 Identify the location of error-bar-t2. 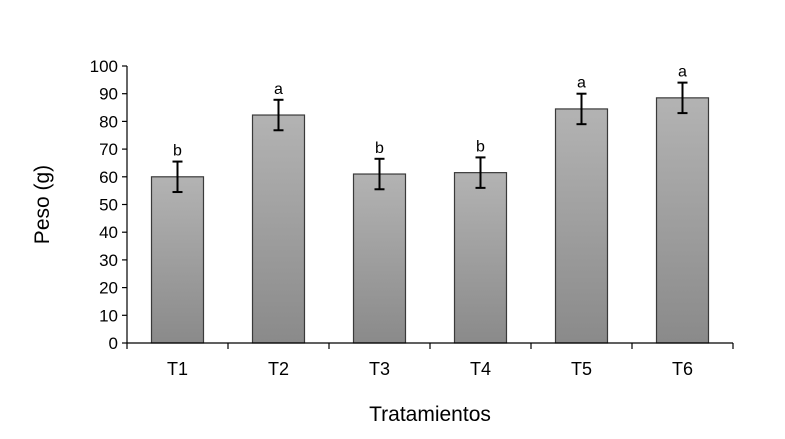
(278, 115).